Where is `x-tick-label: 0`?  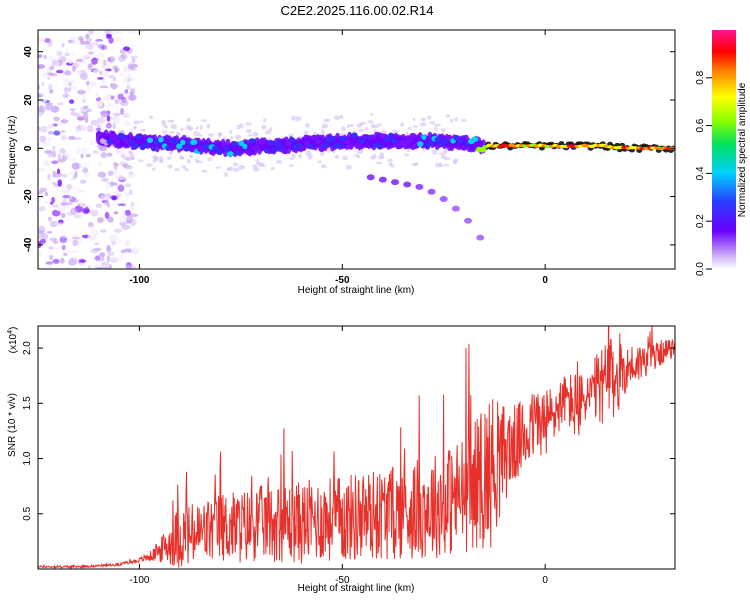
x-tick-label: 0 is located at coordinates (545, 580).